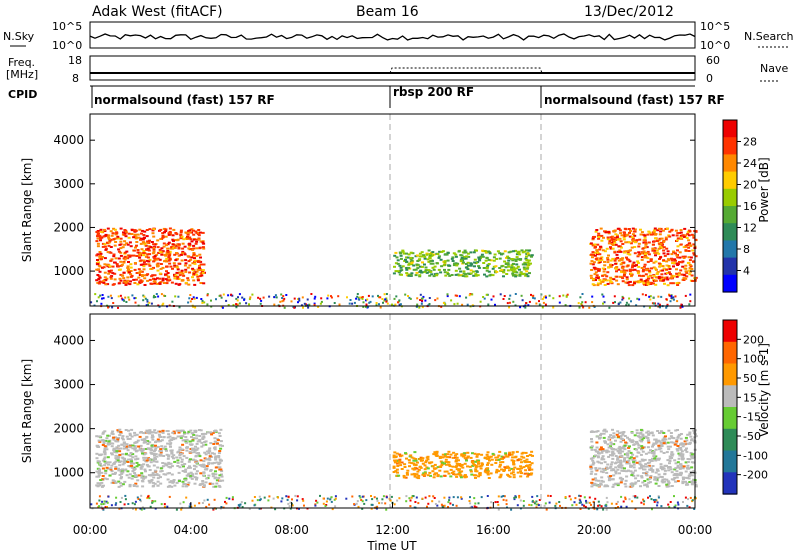  I want to click on colorbar-tick-label: 12, so click(750, 228).